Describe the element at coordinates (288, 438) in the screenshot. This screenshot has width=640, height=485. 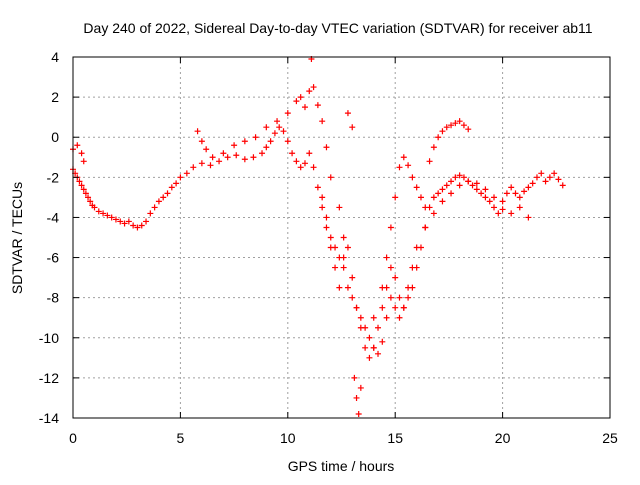
I see `x-tick-label: 10` at that location.